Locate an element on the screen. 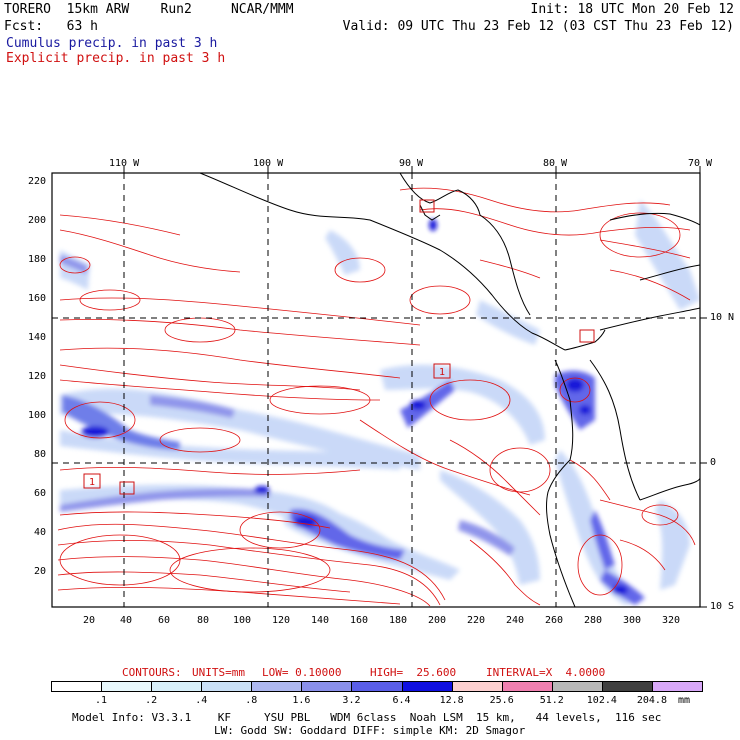  x-label-300: 300 is located at coordinates (632, 620).